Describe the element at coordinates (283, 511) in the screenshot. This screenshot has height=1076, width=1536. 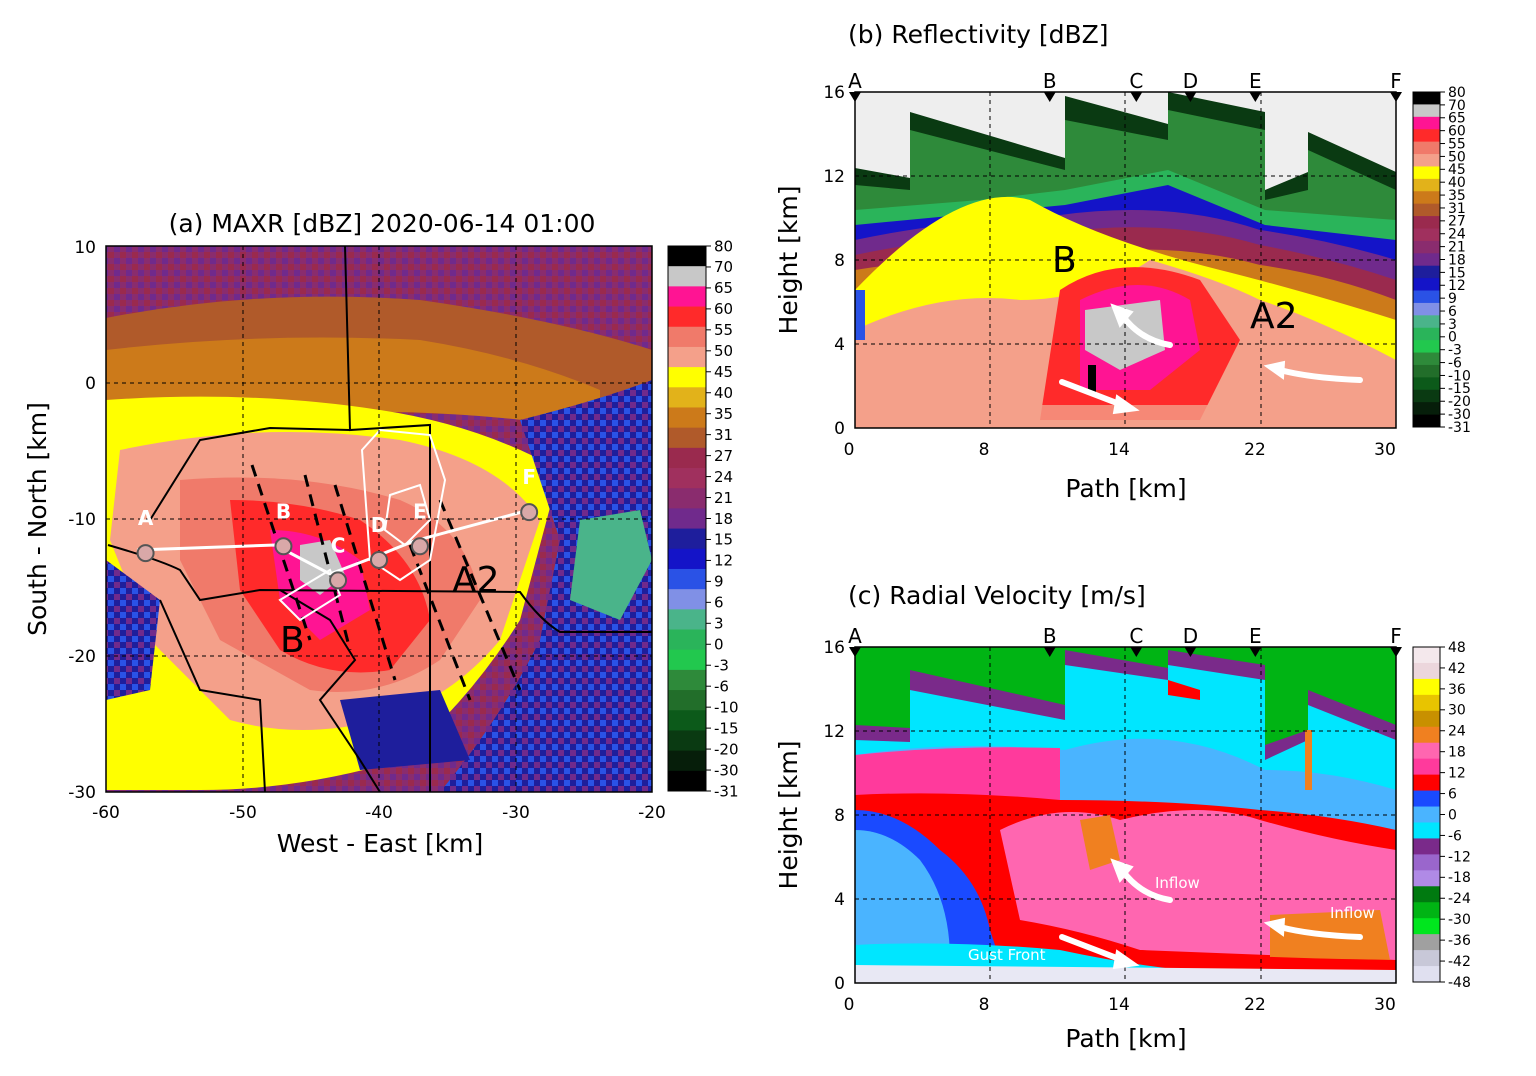
I see `section-point-label: B` at that location.